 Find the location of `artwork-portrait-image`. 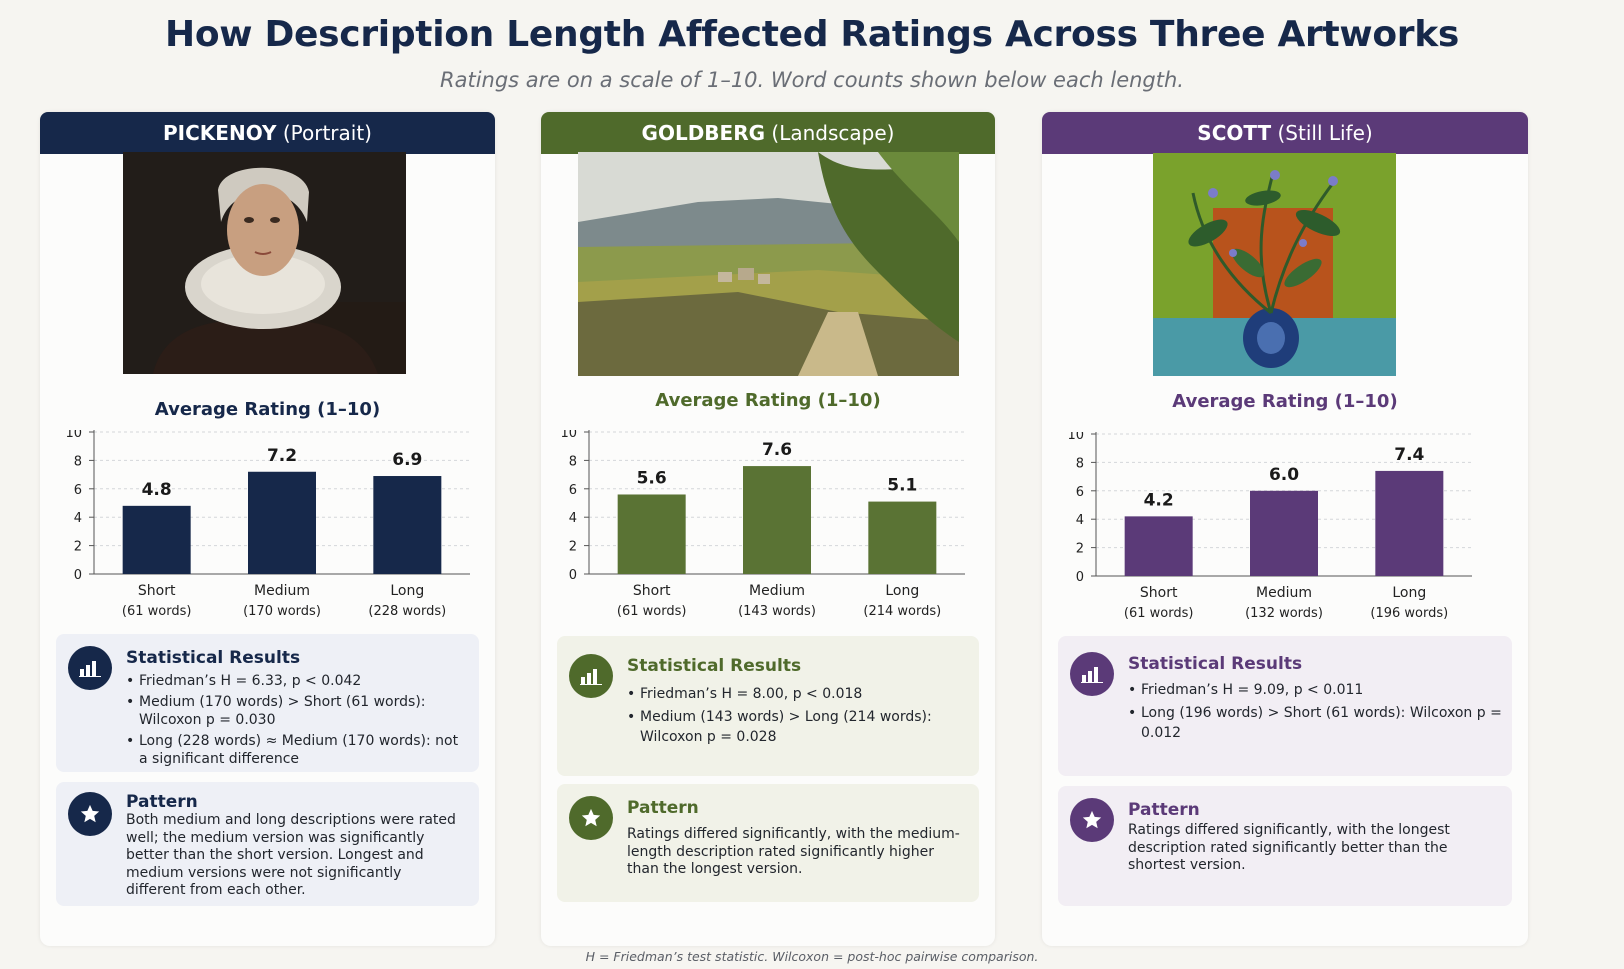

artwork-portrait-image is located at coordinates (264, 263).